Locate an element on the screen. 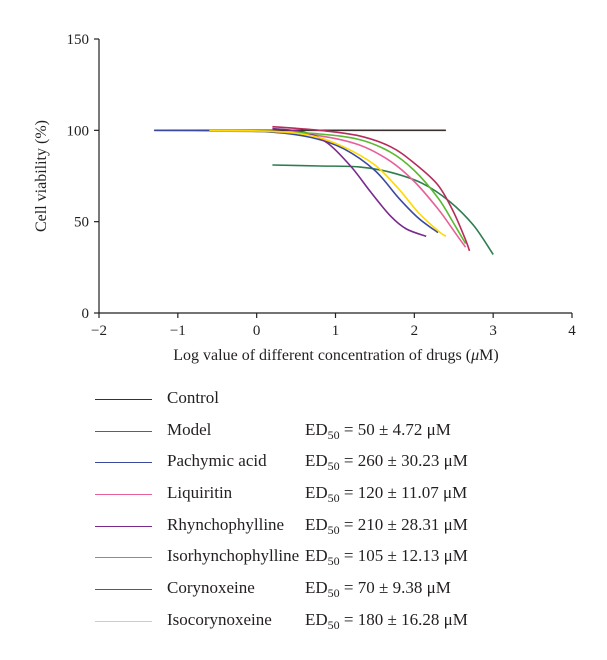  ed50-value: ED50 = 105 ± 12.13 μM is located at coordinates (386, 557).